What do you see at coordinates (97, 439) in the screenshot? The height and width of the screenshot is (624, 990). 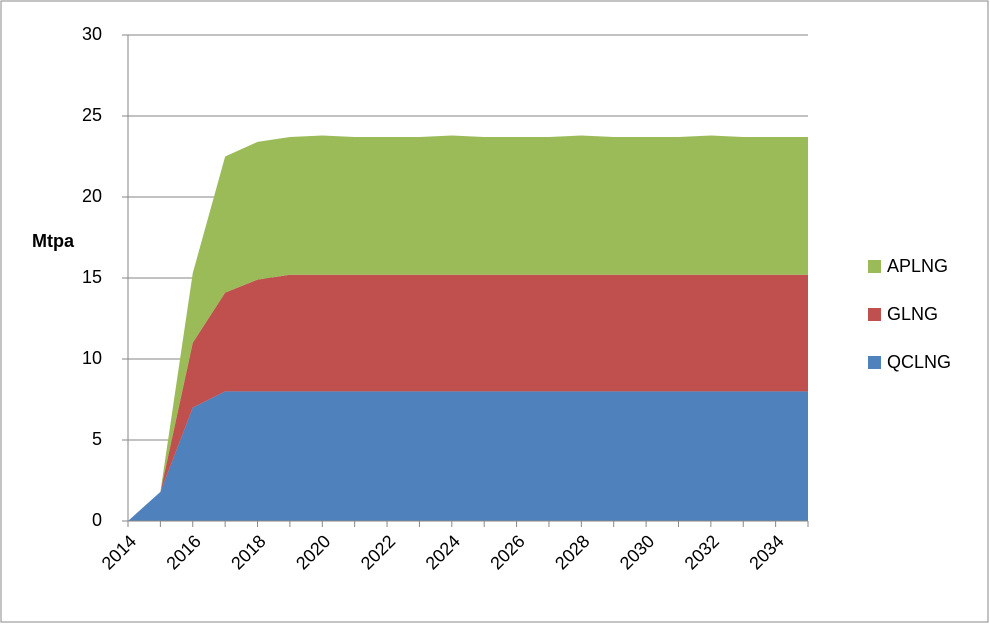 I see `y-tick-label: 5` at bounding box center [97, 439].